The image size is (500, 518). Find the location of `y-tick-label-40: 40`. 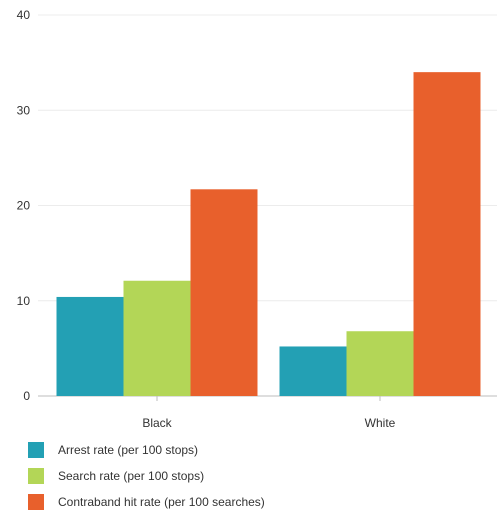

y-tick-label-40: 40 is located at coordinates (24, 15).